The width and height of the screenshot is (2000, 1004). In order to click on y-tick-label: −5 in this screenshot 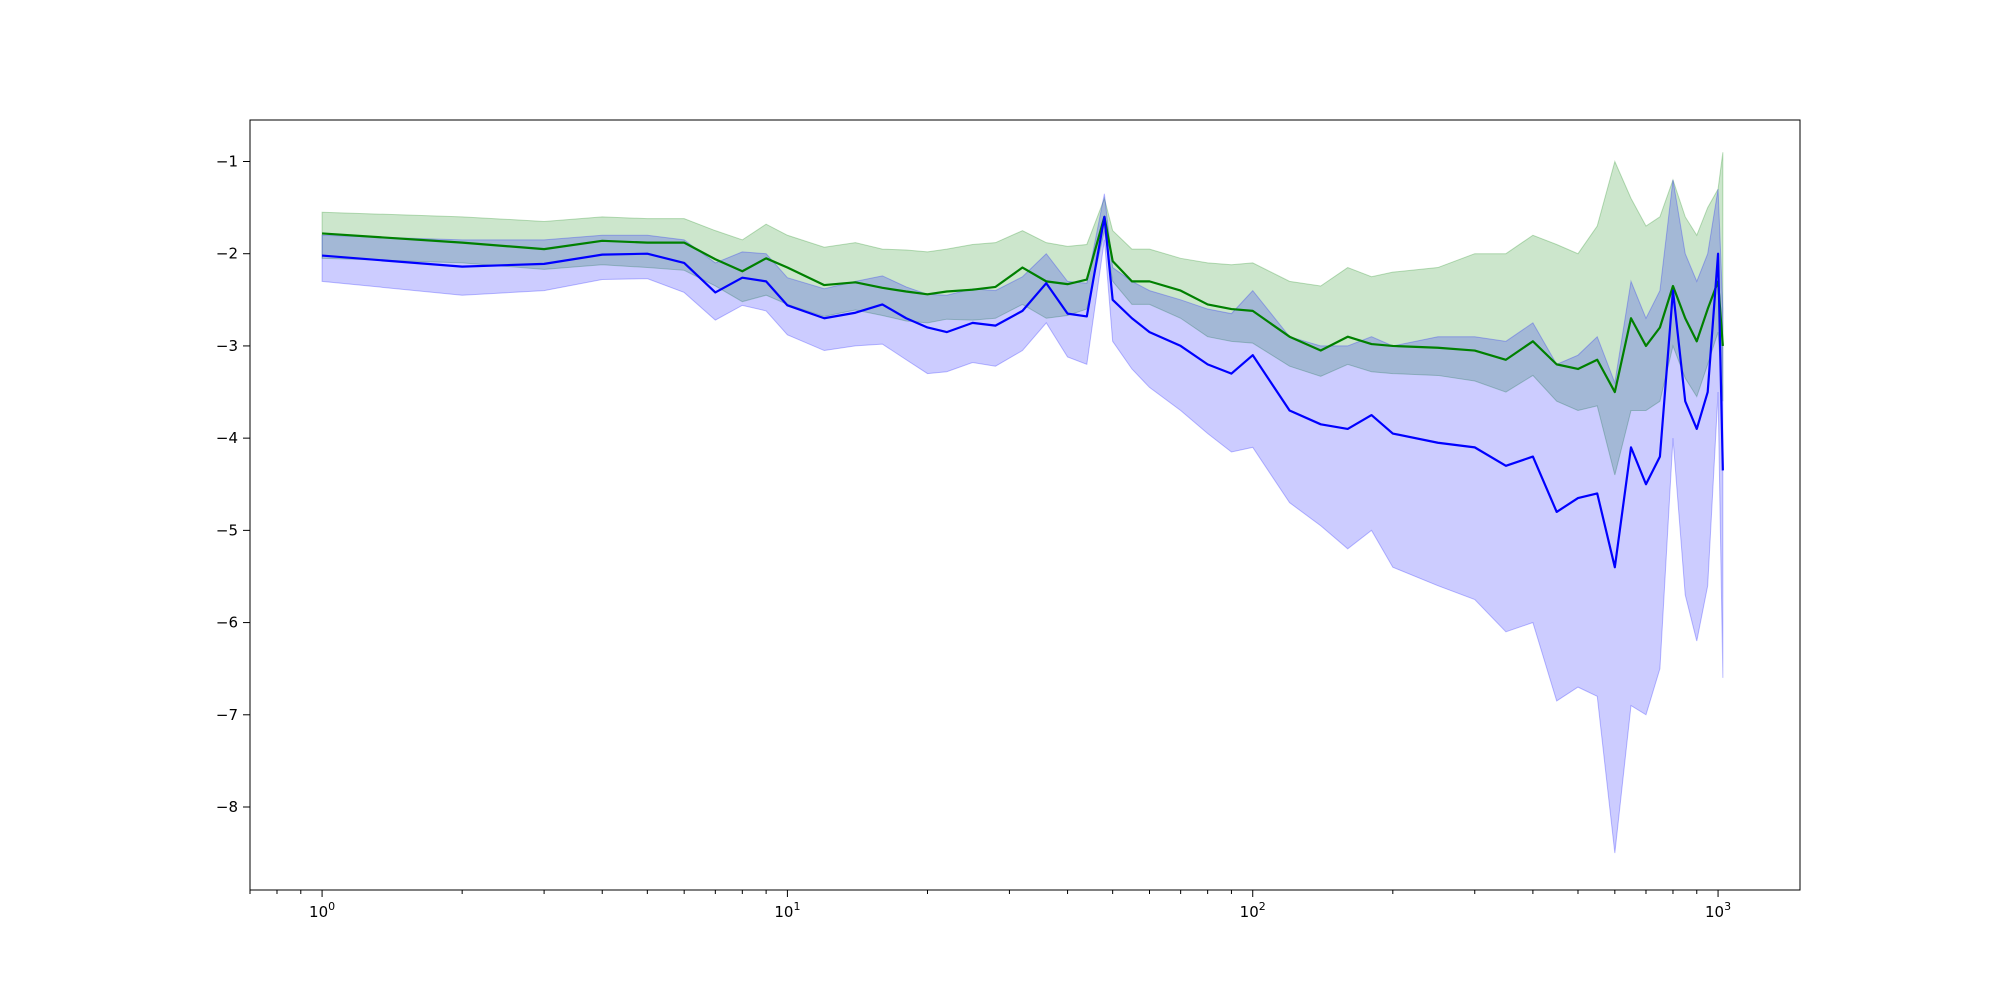, I will do `click(227, 530)`.